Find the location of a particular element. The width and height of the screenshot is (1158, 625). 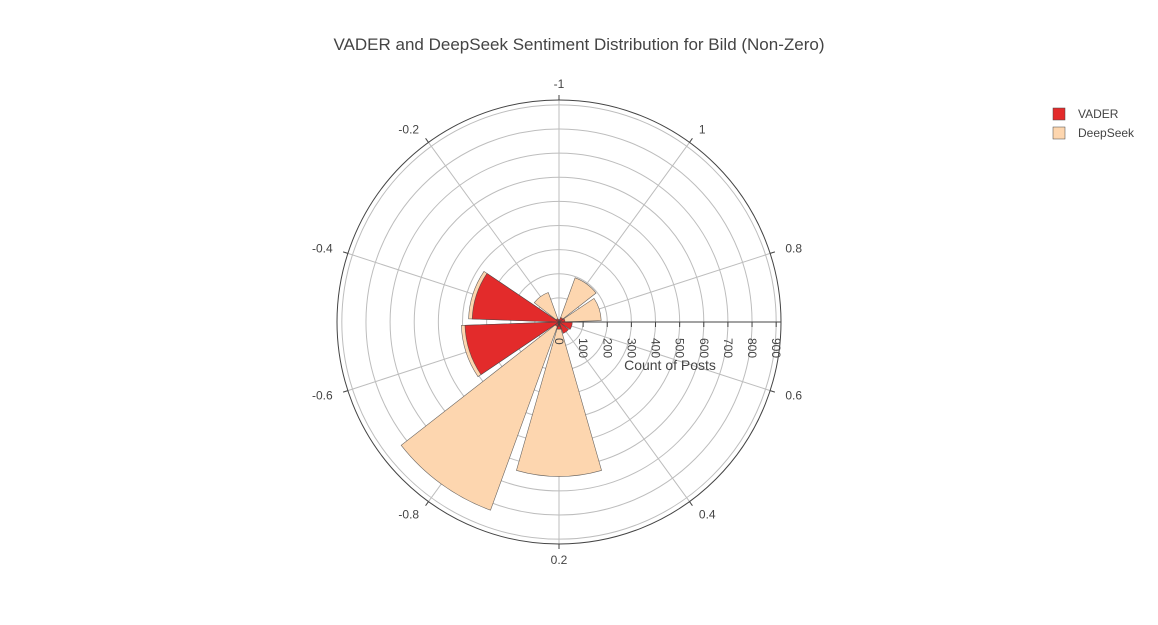

legend: VADER DeepSeek is located at coordinates (1093, 123).